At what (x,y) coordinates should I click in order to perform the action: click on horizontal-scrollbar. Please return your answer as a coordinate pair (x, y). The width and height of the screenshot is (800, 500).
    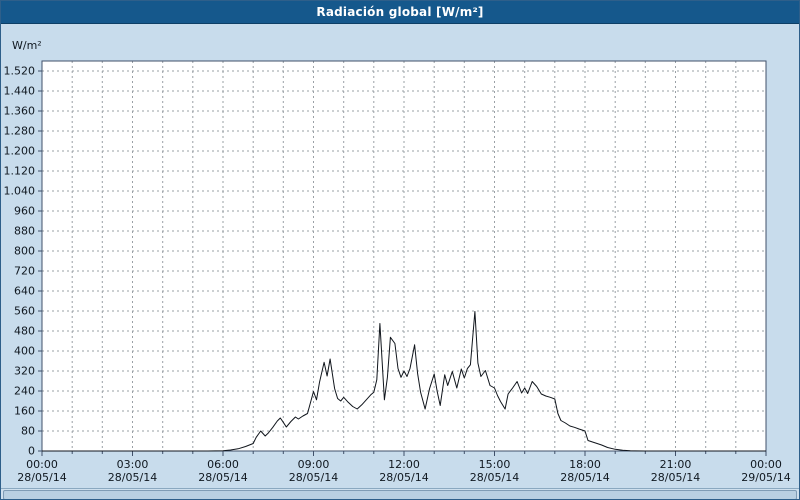
    Looking at the image, I should click on (400, 493).